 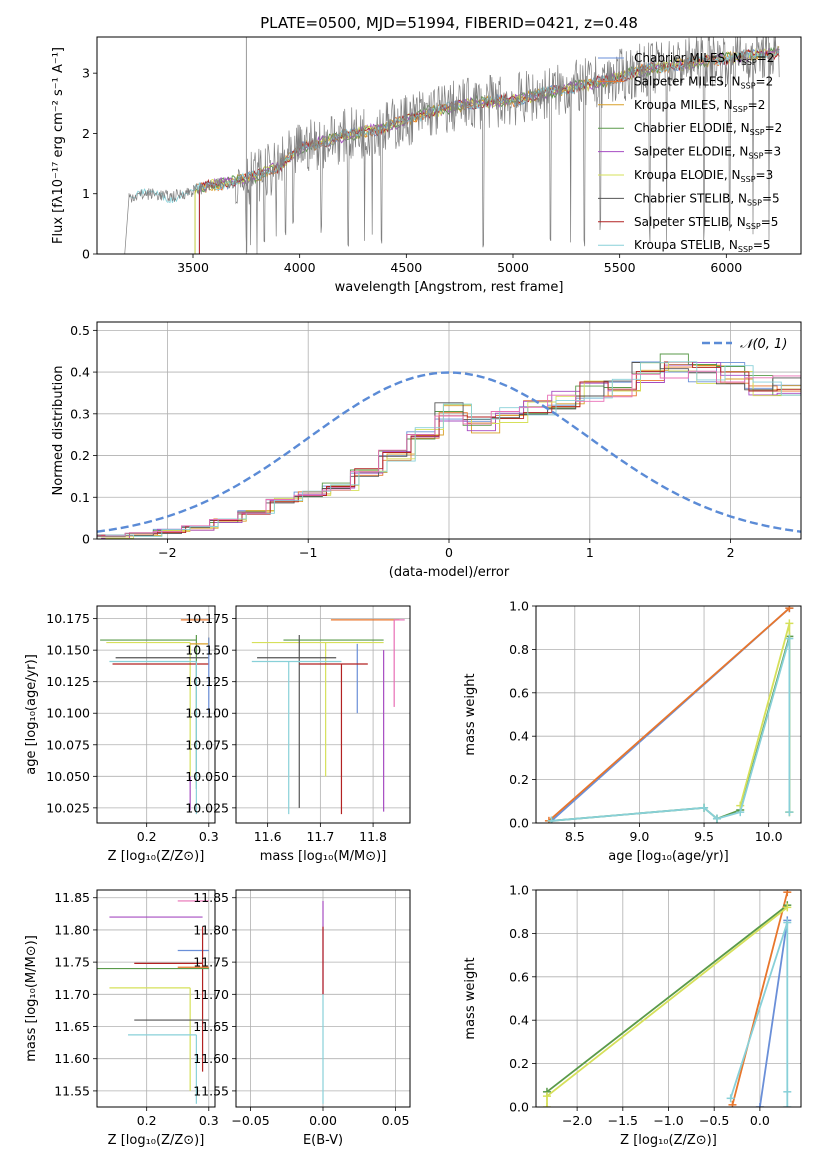 What do you see at coordinates (147, 1120) in the screenshot?
I see `x-tick-label: 0.2` at bounding box center [147, 1120].